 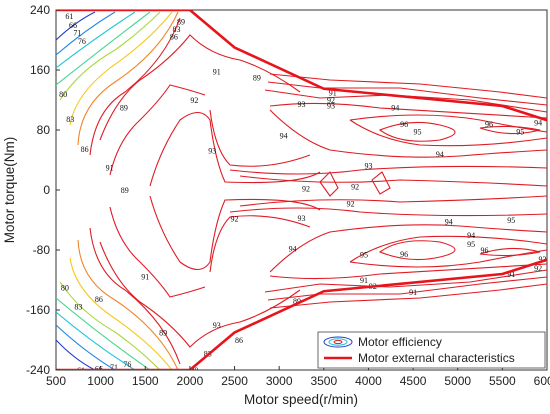 I want to click on contour-93-center, so click(x=388, y=191).